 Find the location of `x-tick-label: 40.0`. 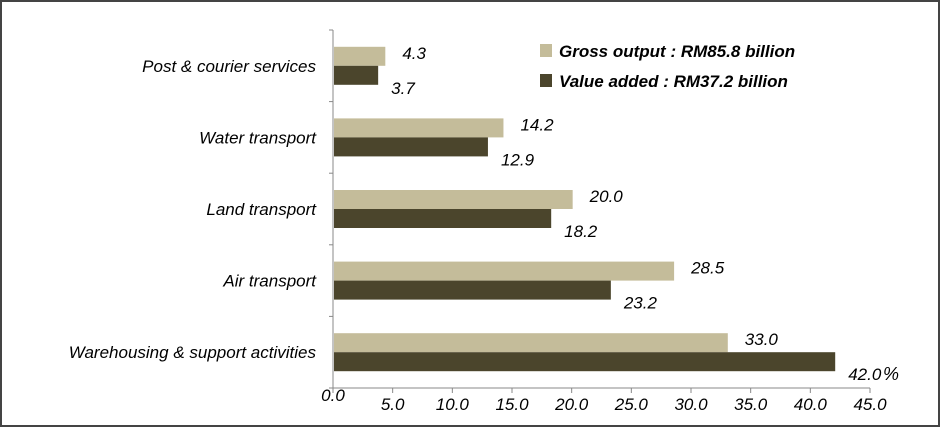

x-tick-label: 40.0 is located at coordinates (811, 404).